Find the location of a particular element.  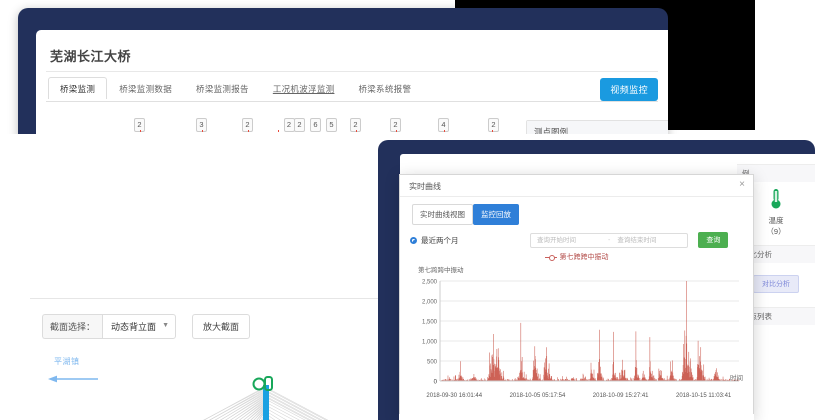

filter-row: 最近两个月 查询开始时间 - 查询结束时间 查询 is located at coordinates (576, 240).